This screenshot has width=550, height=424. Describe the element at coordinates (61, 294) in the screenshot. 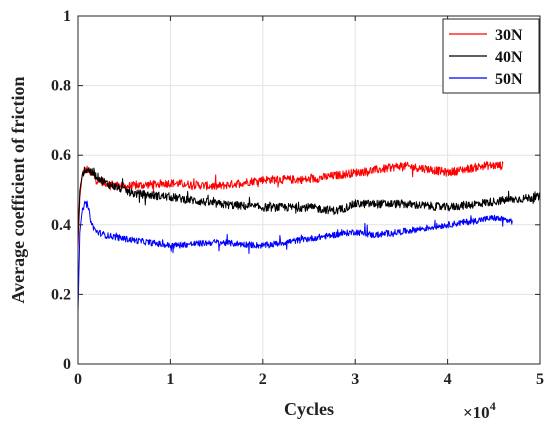

I see `y-tick-label: 0.2` at that location.